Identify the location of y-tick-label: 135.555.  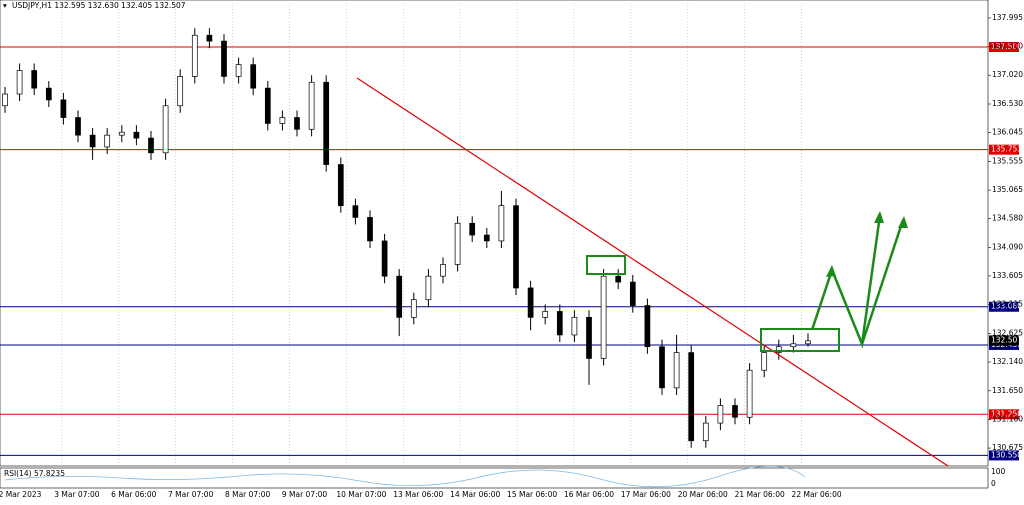
(1007, 160).